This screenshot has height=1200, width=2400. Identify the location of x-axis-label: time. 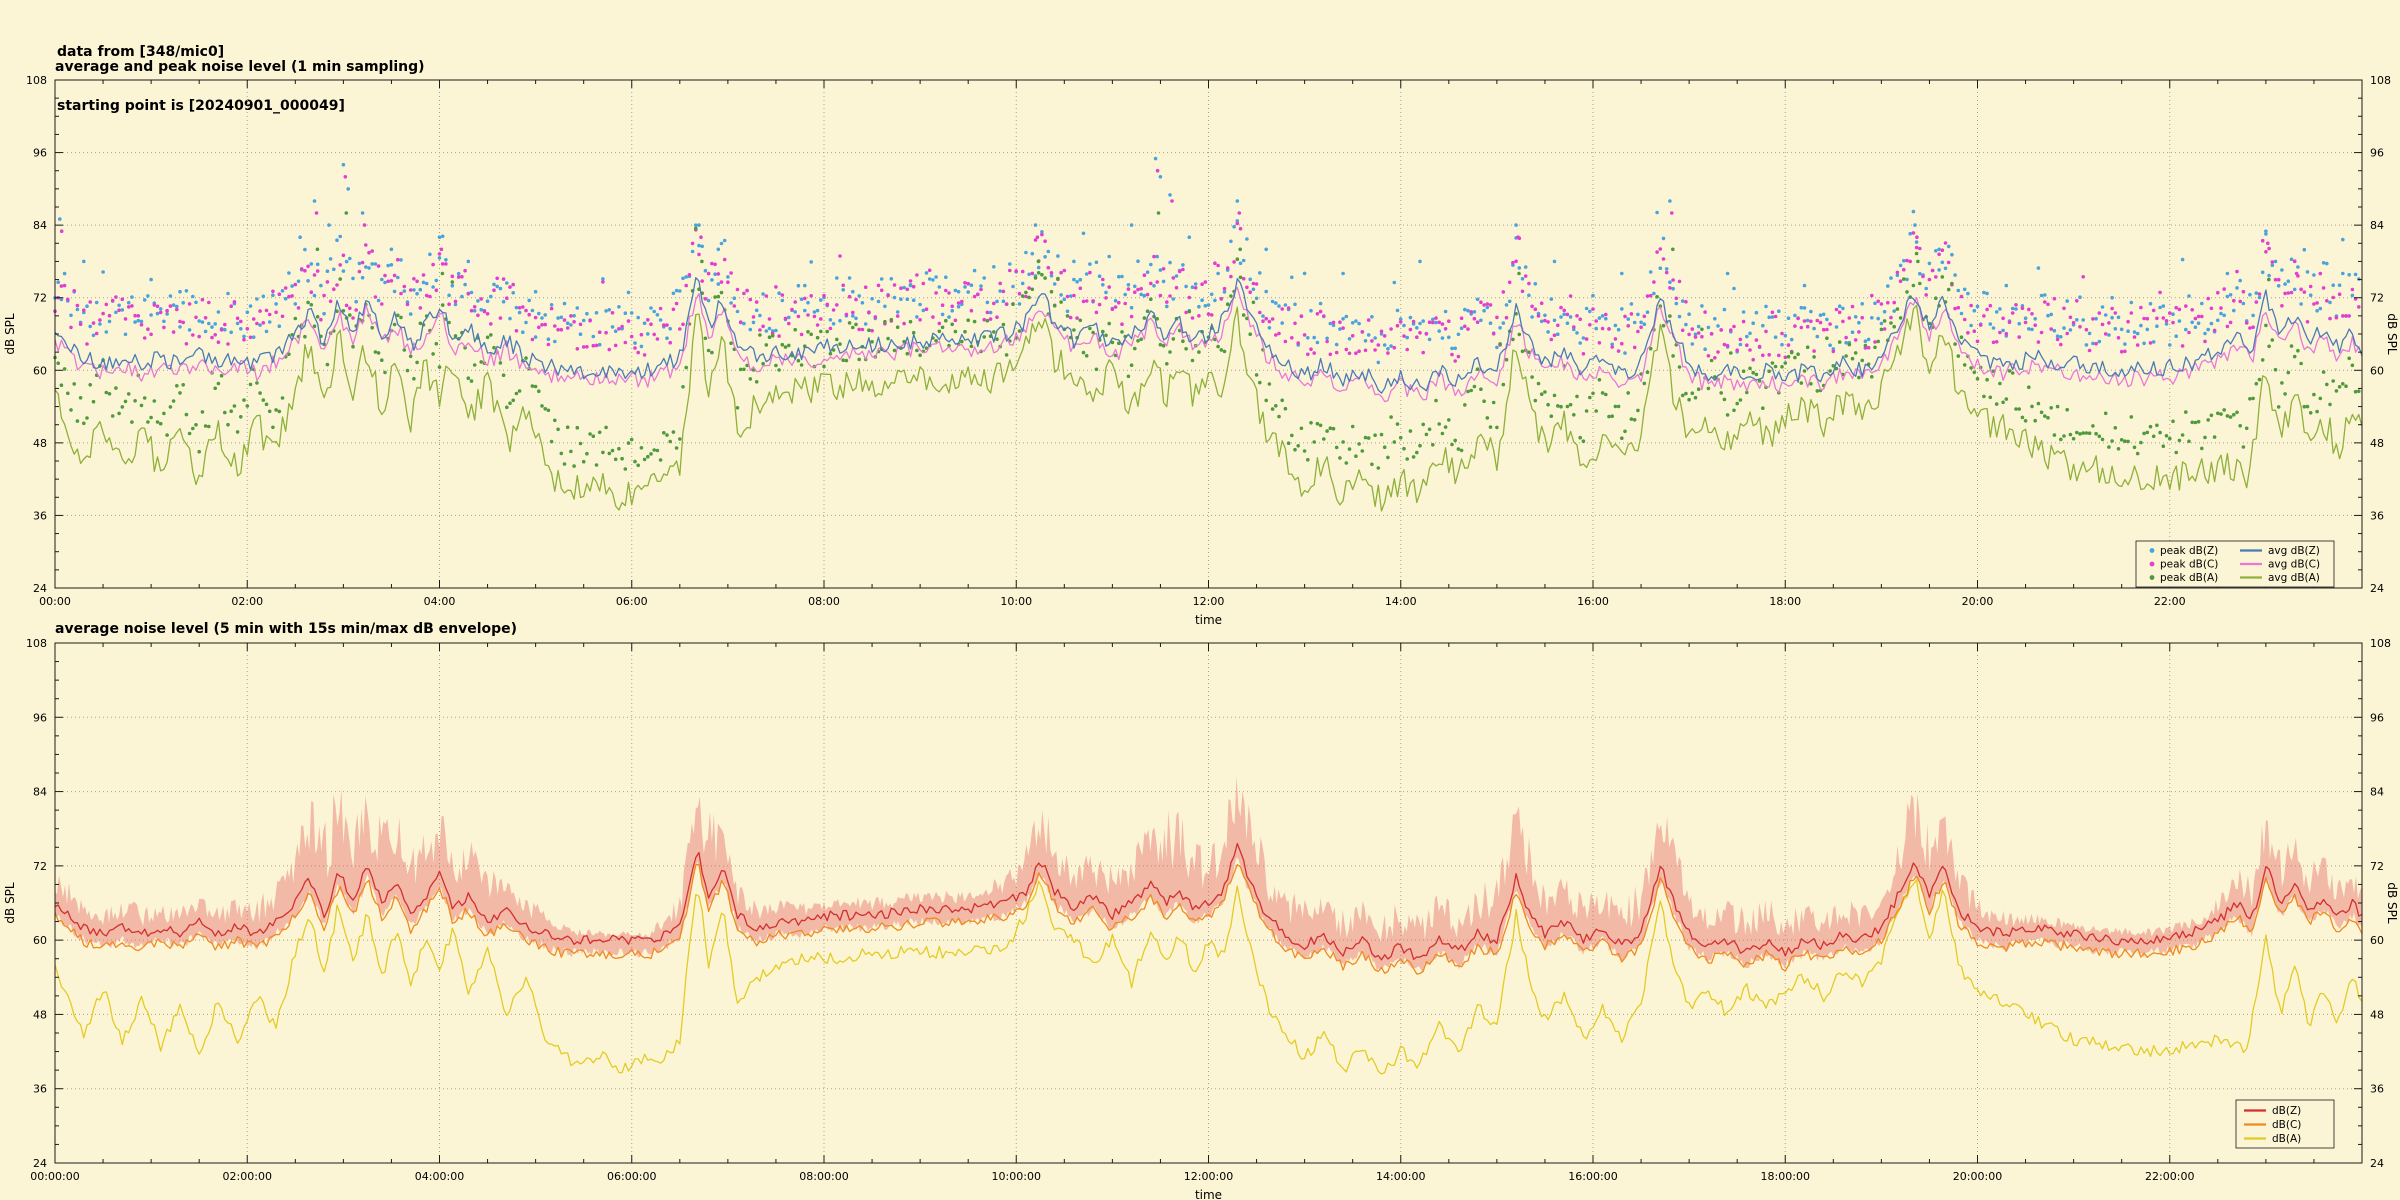
(1208, 1194).